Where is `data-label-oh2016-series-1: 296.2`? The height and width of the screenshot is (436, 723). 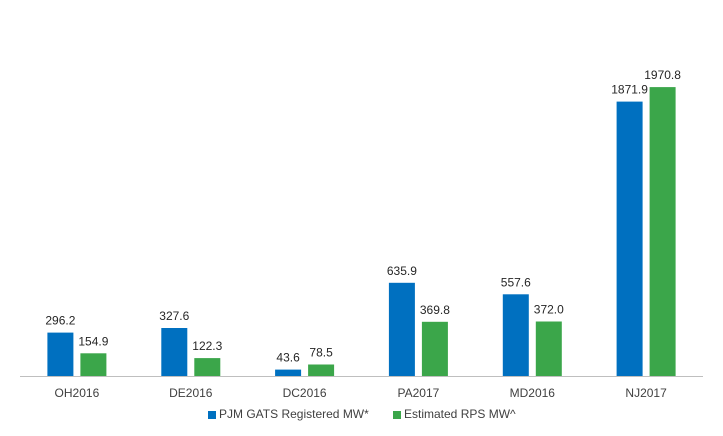
data-label-oh2016-series-1: 296.2 is located at coordinates (60, 321).